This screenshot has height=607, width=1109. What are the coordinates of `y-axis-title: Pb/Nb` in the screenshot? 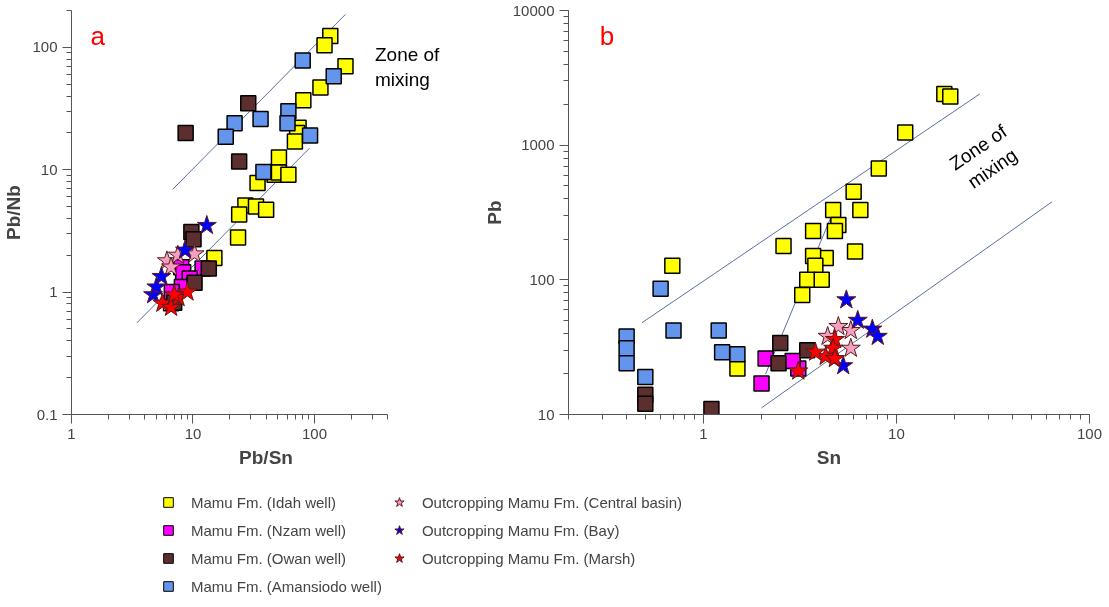 It's located at (14, 212).